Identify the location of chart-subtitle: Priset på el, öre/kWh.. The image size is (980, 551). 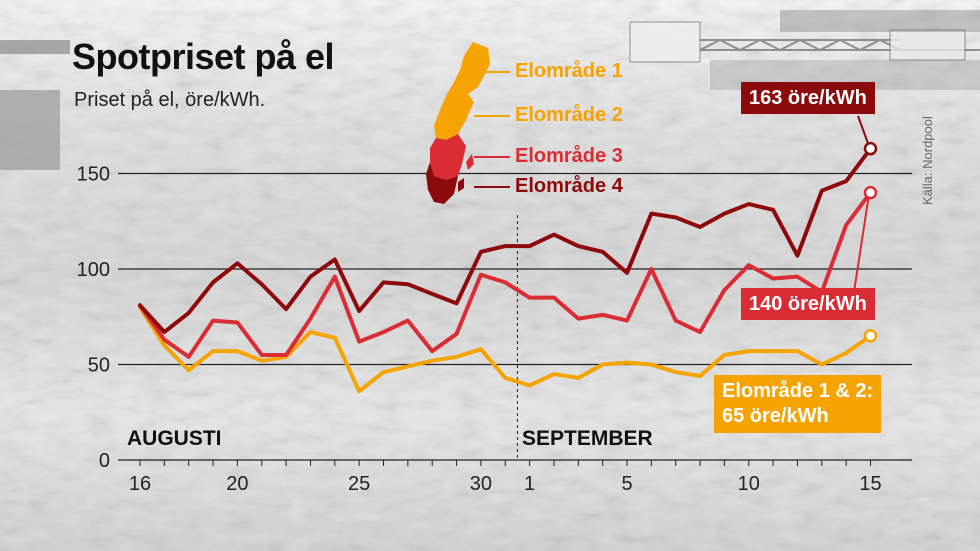
(170, 100).